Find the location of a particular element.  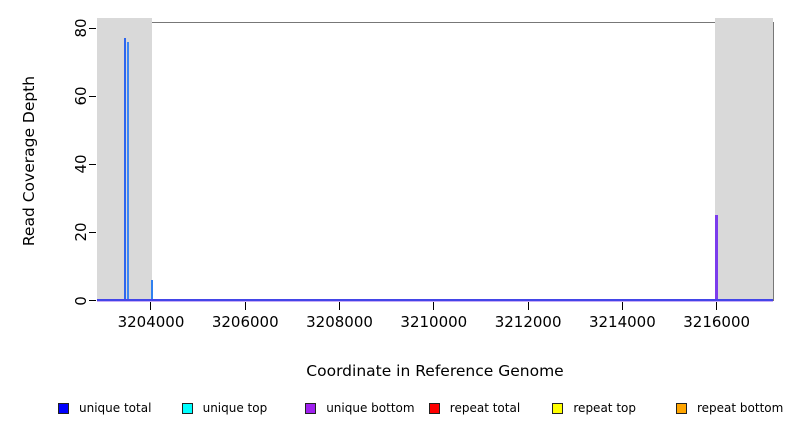

baseline-unique-bottom is located at coordinates (435, 302).